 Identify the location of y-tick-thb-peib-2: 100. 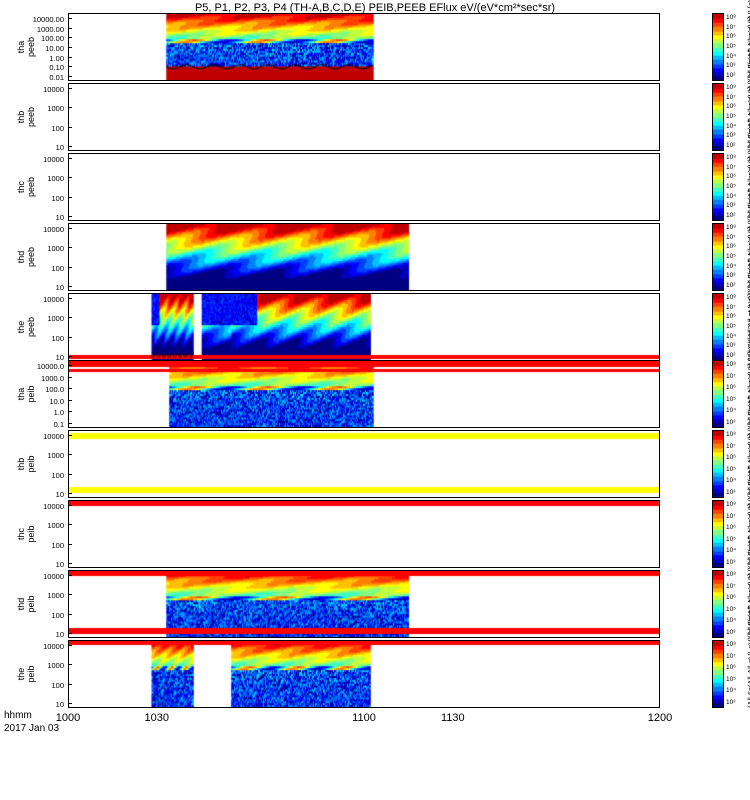
(57, 475).